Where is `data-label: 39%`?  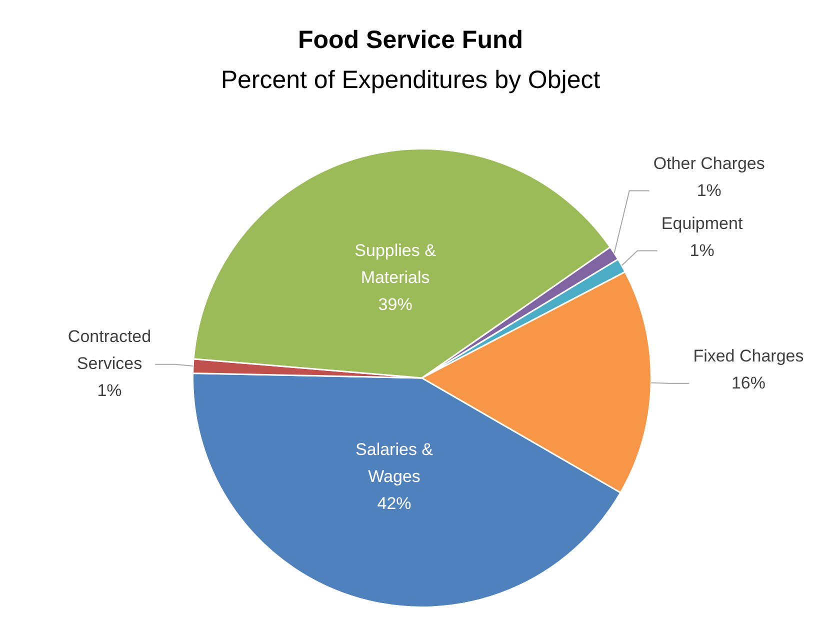 data-label: 39% is located at coordinates (395, 304).